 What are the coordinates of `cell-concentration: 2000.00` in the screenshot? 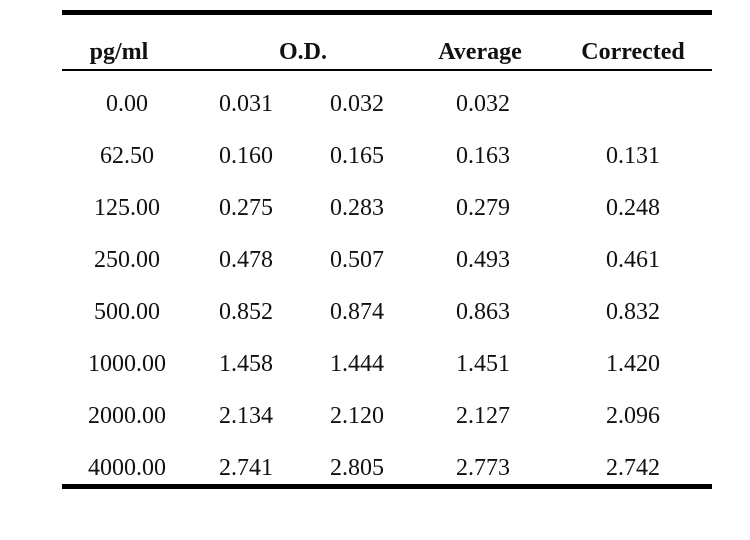 It's located at (127, 416).